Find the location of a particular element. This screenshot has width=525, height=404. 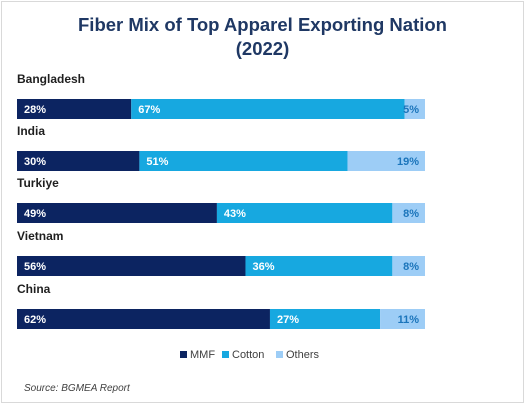

category-label-turkiye: Turkiye is located at coordinates (38, 183).